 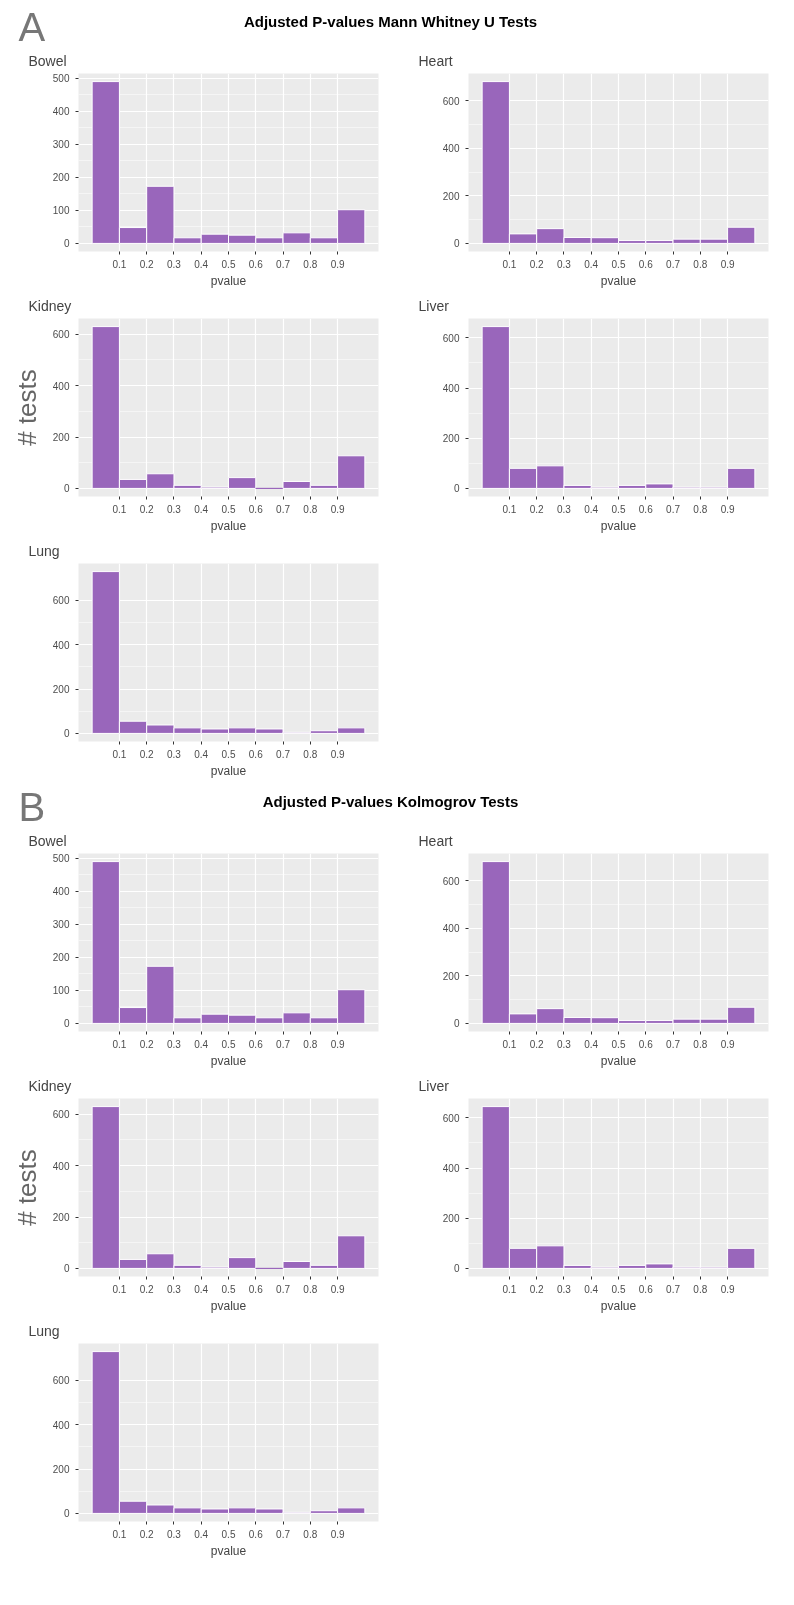 I want to click on chart-title: Heart, so click(x=435, y=840).